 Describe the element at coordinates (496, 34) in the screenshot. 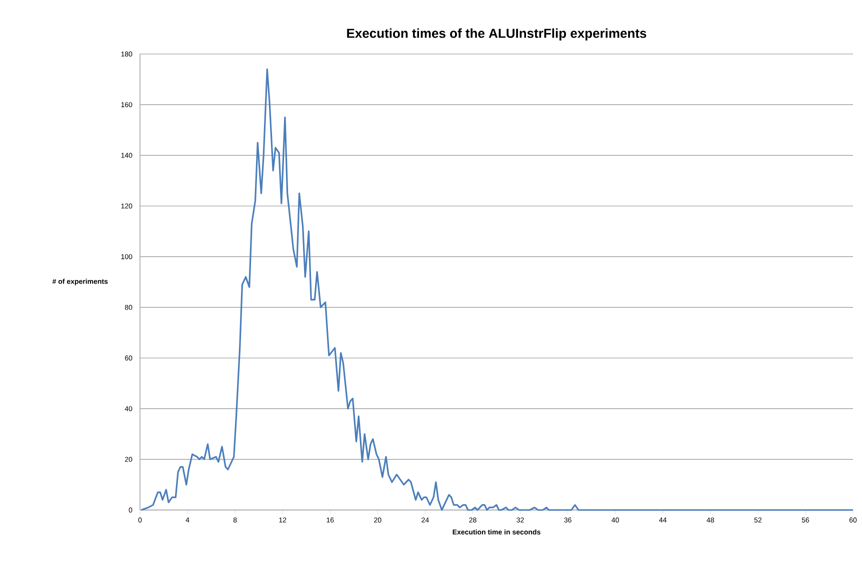

I see `chart-title: Execution times of the ALUInstrFlip experiments` at that location.